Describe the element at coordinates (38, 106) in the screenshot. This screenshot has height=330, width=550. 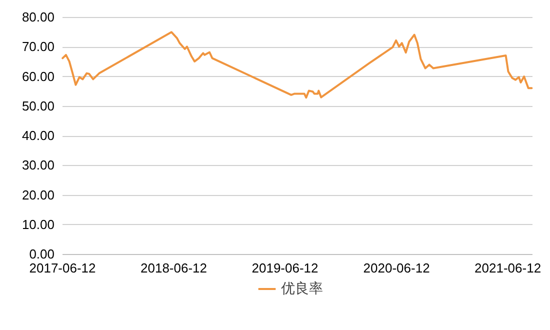
I see `y-tick-label: 50.00` at that location.